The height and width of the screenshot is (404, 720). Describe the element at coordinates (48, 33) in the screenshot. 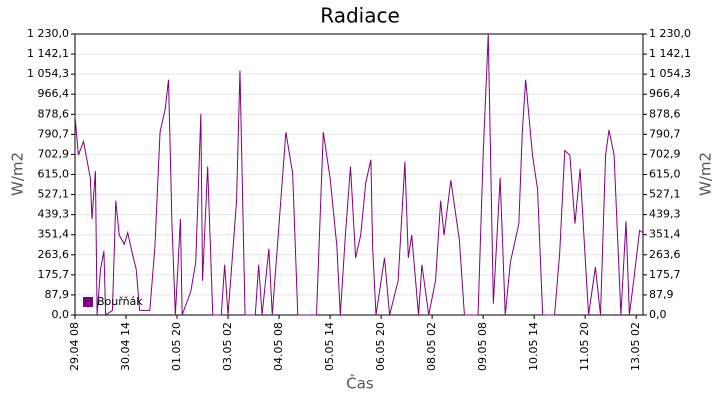

I see `y-tick-label: 1 230,0` at that location.